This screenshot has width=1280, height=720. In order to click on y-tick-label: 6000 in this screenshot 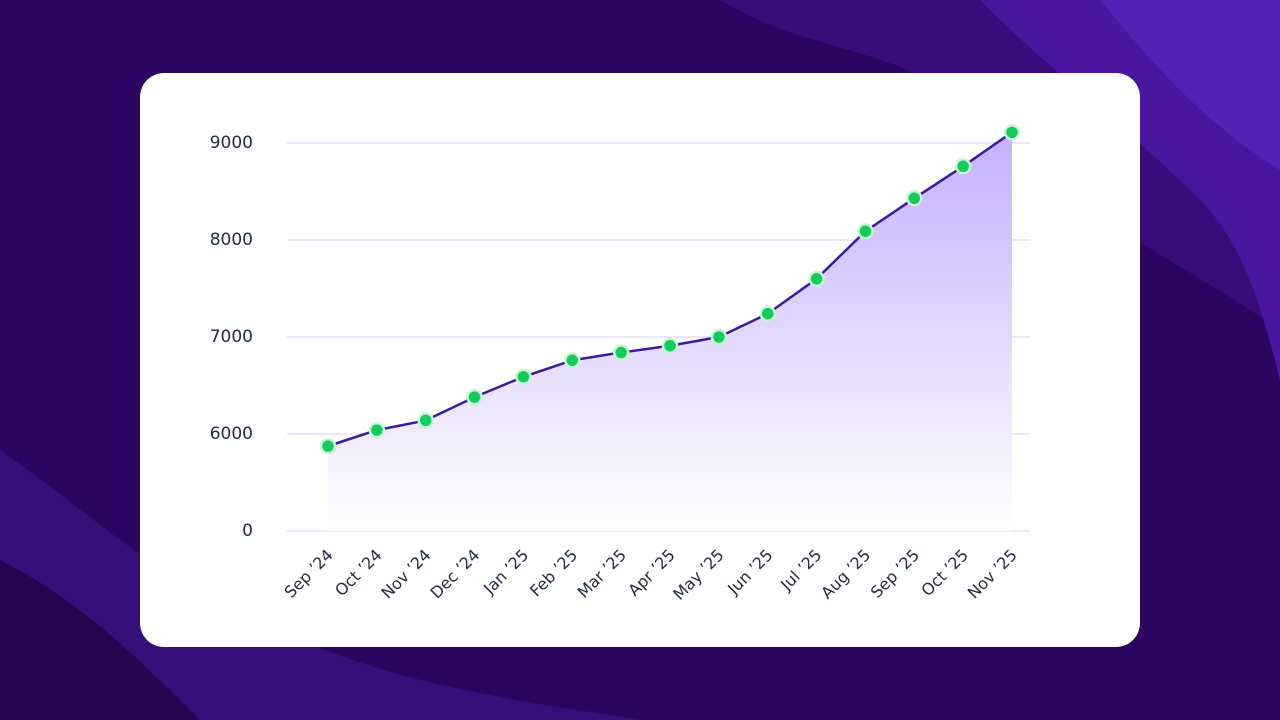, I will do `click(231, 434)`.